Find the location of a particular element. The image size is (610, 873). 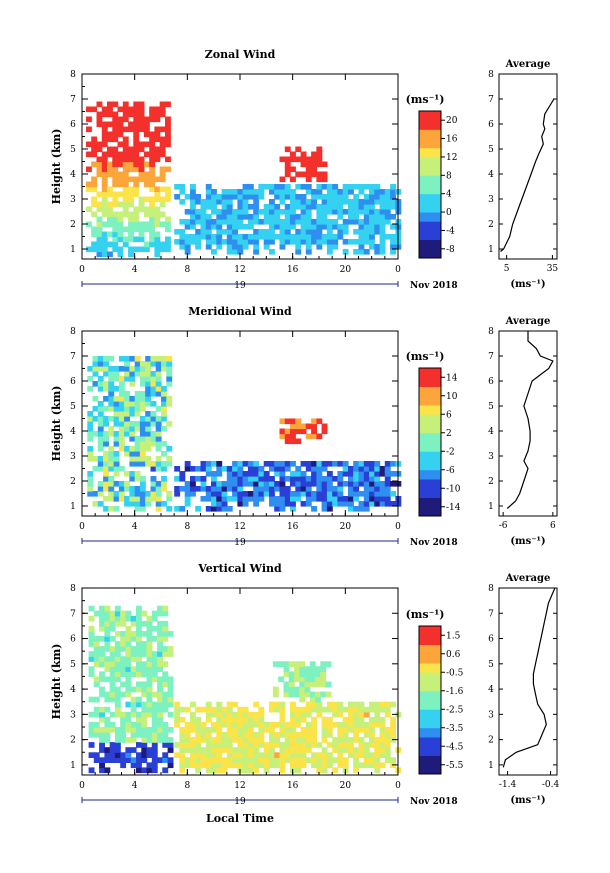

colorbar-bin is located at coordinates (430, 760).